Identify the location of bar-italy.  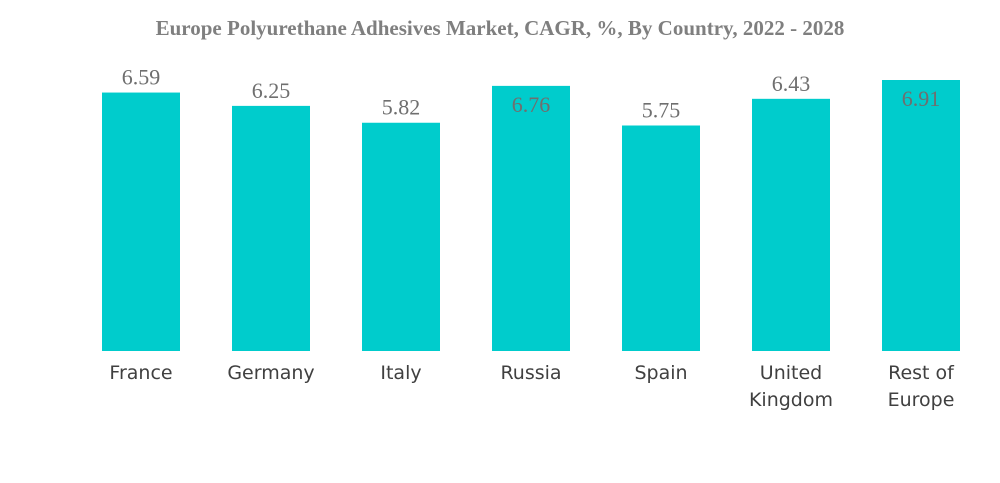
(401, 236).